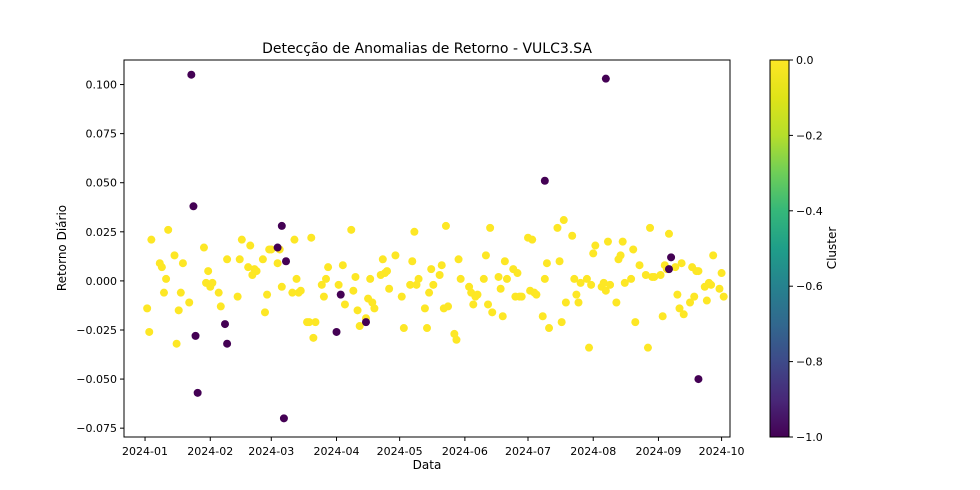 The width and height of the screenshot is (980, 490). What do you see at coordinates (806, 249) in the screenshot?
I see `colorbar-ticks: 0.0 −0.2 −0.4 −0.6 −0.8 −1.0` at bounding box center [806, 249].